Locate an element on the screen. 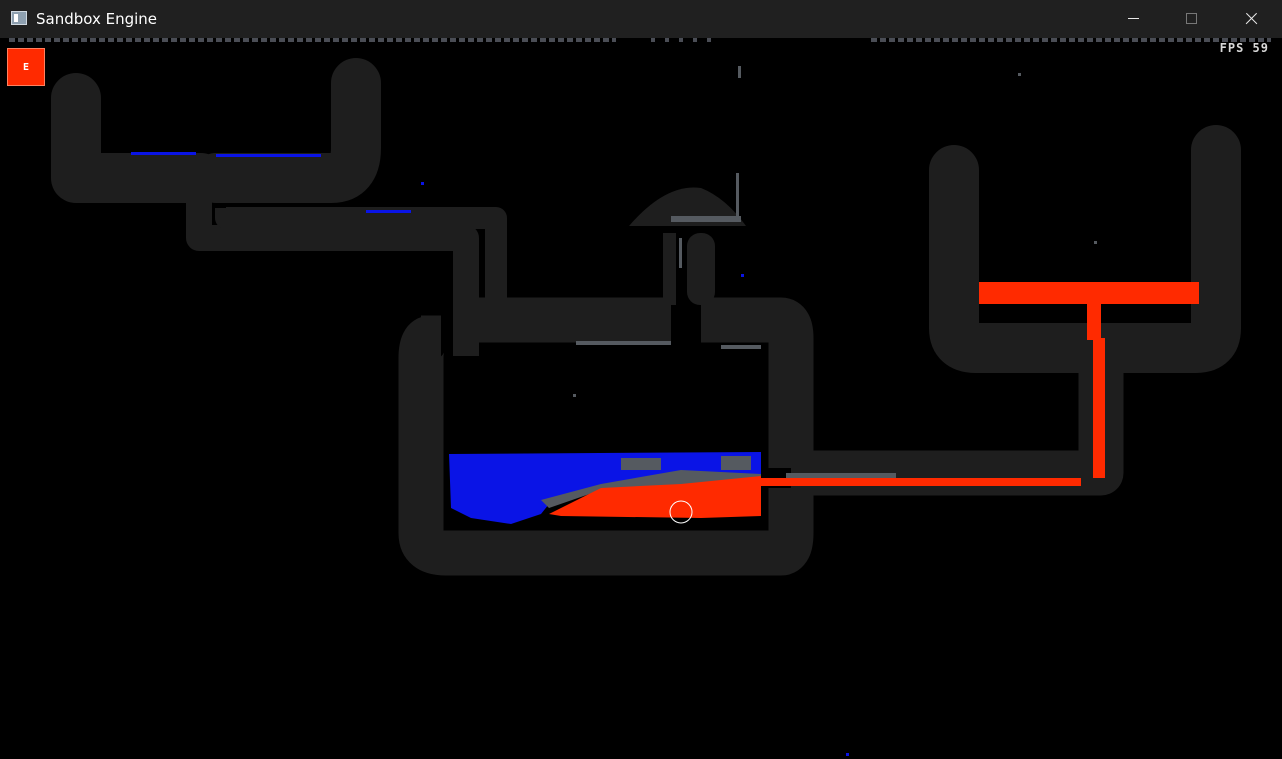 The width and height of the screenshot is (1282, 759). window-title: Sandbox Engine is located at coordinates (97, 19).